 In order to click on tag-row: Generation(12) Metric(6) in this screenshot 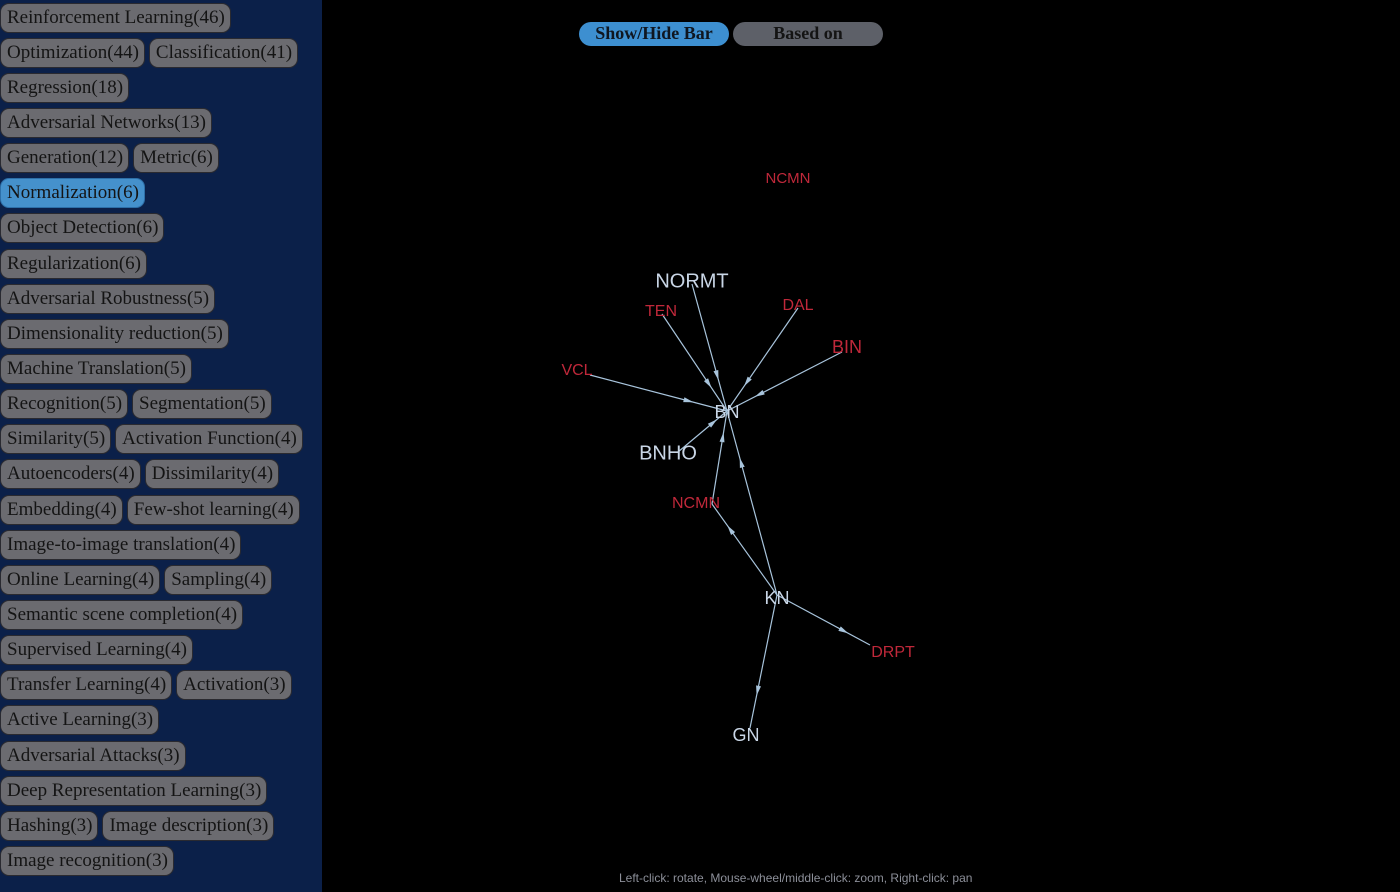, I will do `click(161, 158)`.